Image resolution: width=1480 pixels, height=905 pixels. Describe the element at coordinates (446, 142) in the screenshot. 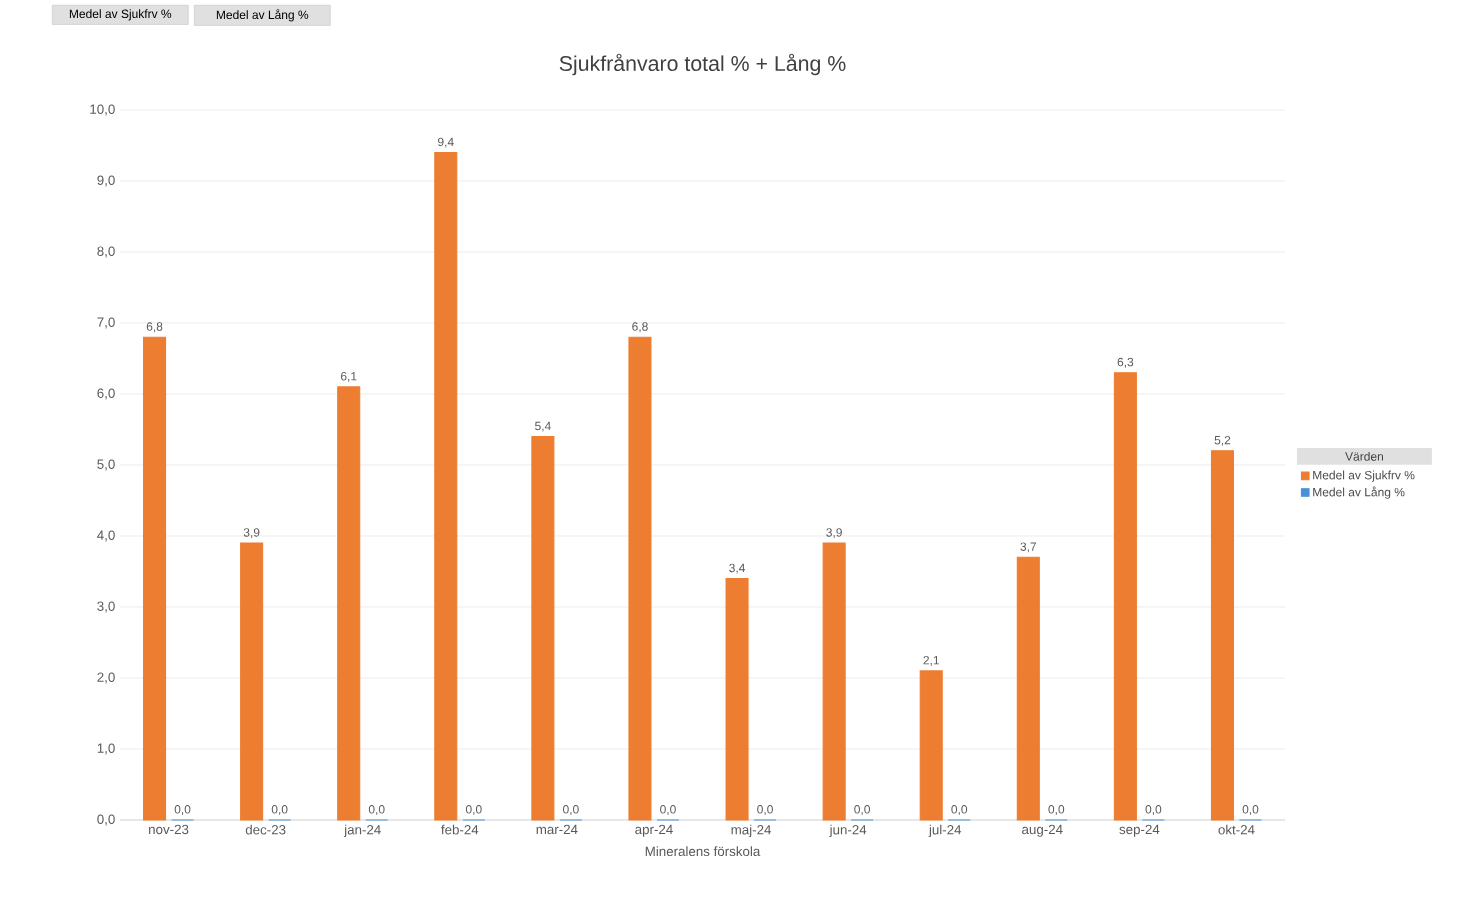

I see `data-label: 9,4` at that location.